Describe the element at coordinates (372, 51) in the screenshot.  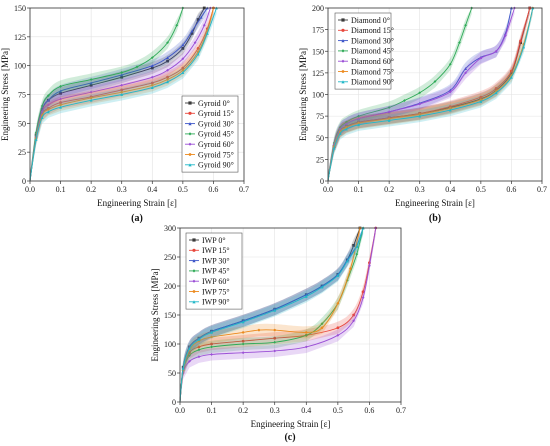
I see `legend-label: Diamond 45°` at that location.